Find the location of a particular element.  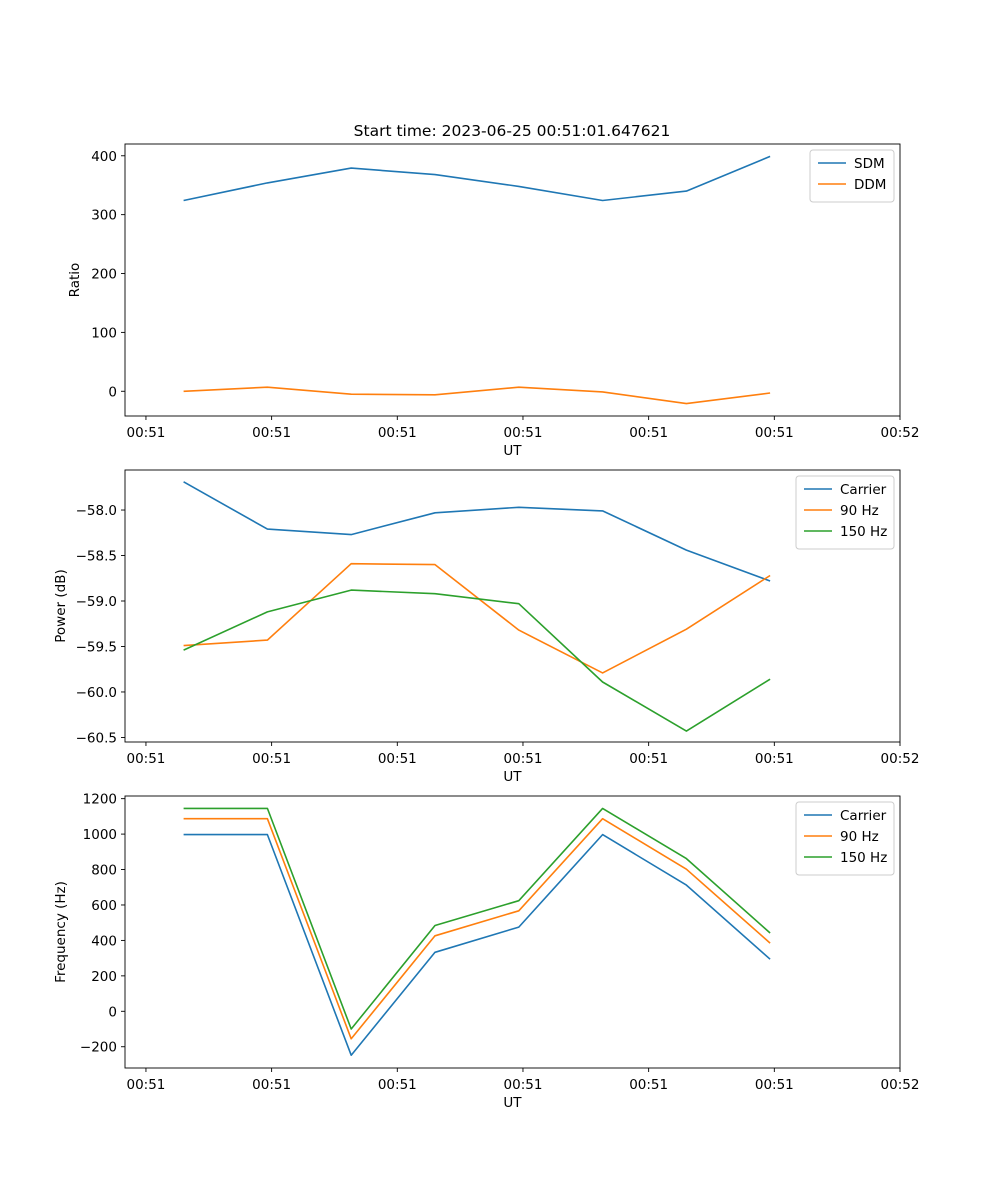

y-tick-label: −60.5 is located at coordinates (96, 738).